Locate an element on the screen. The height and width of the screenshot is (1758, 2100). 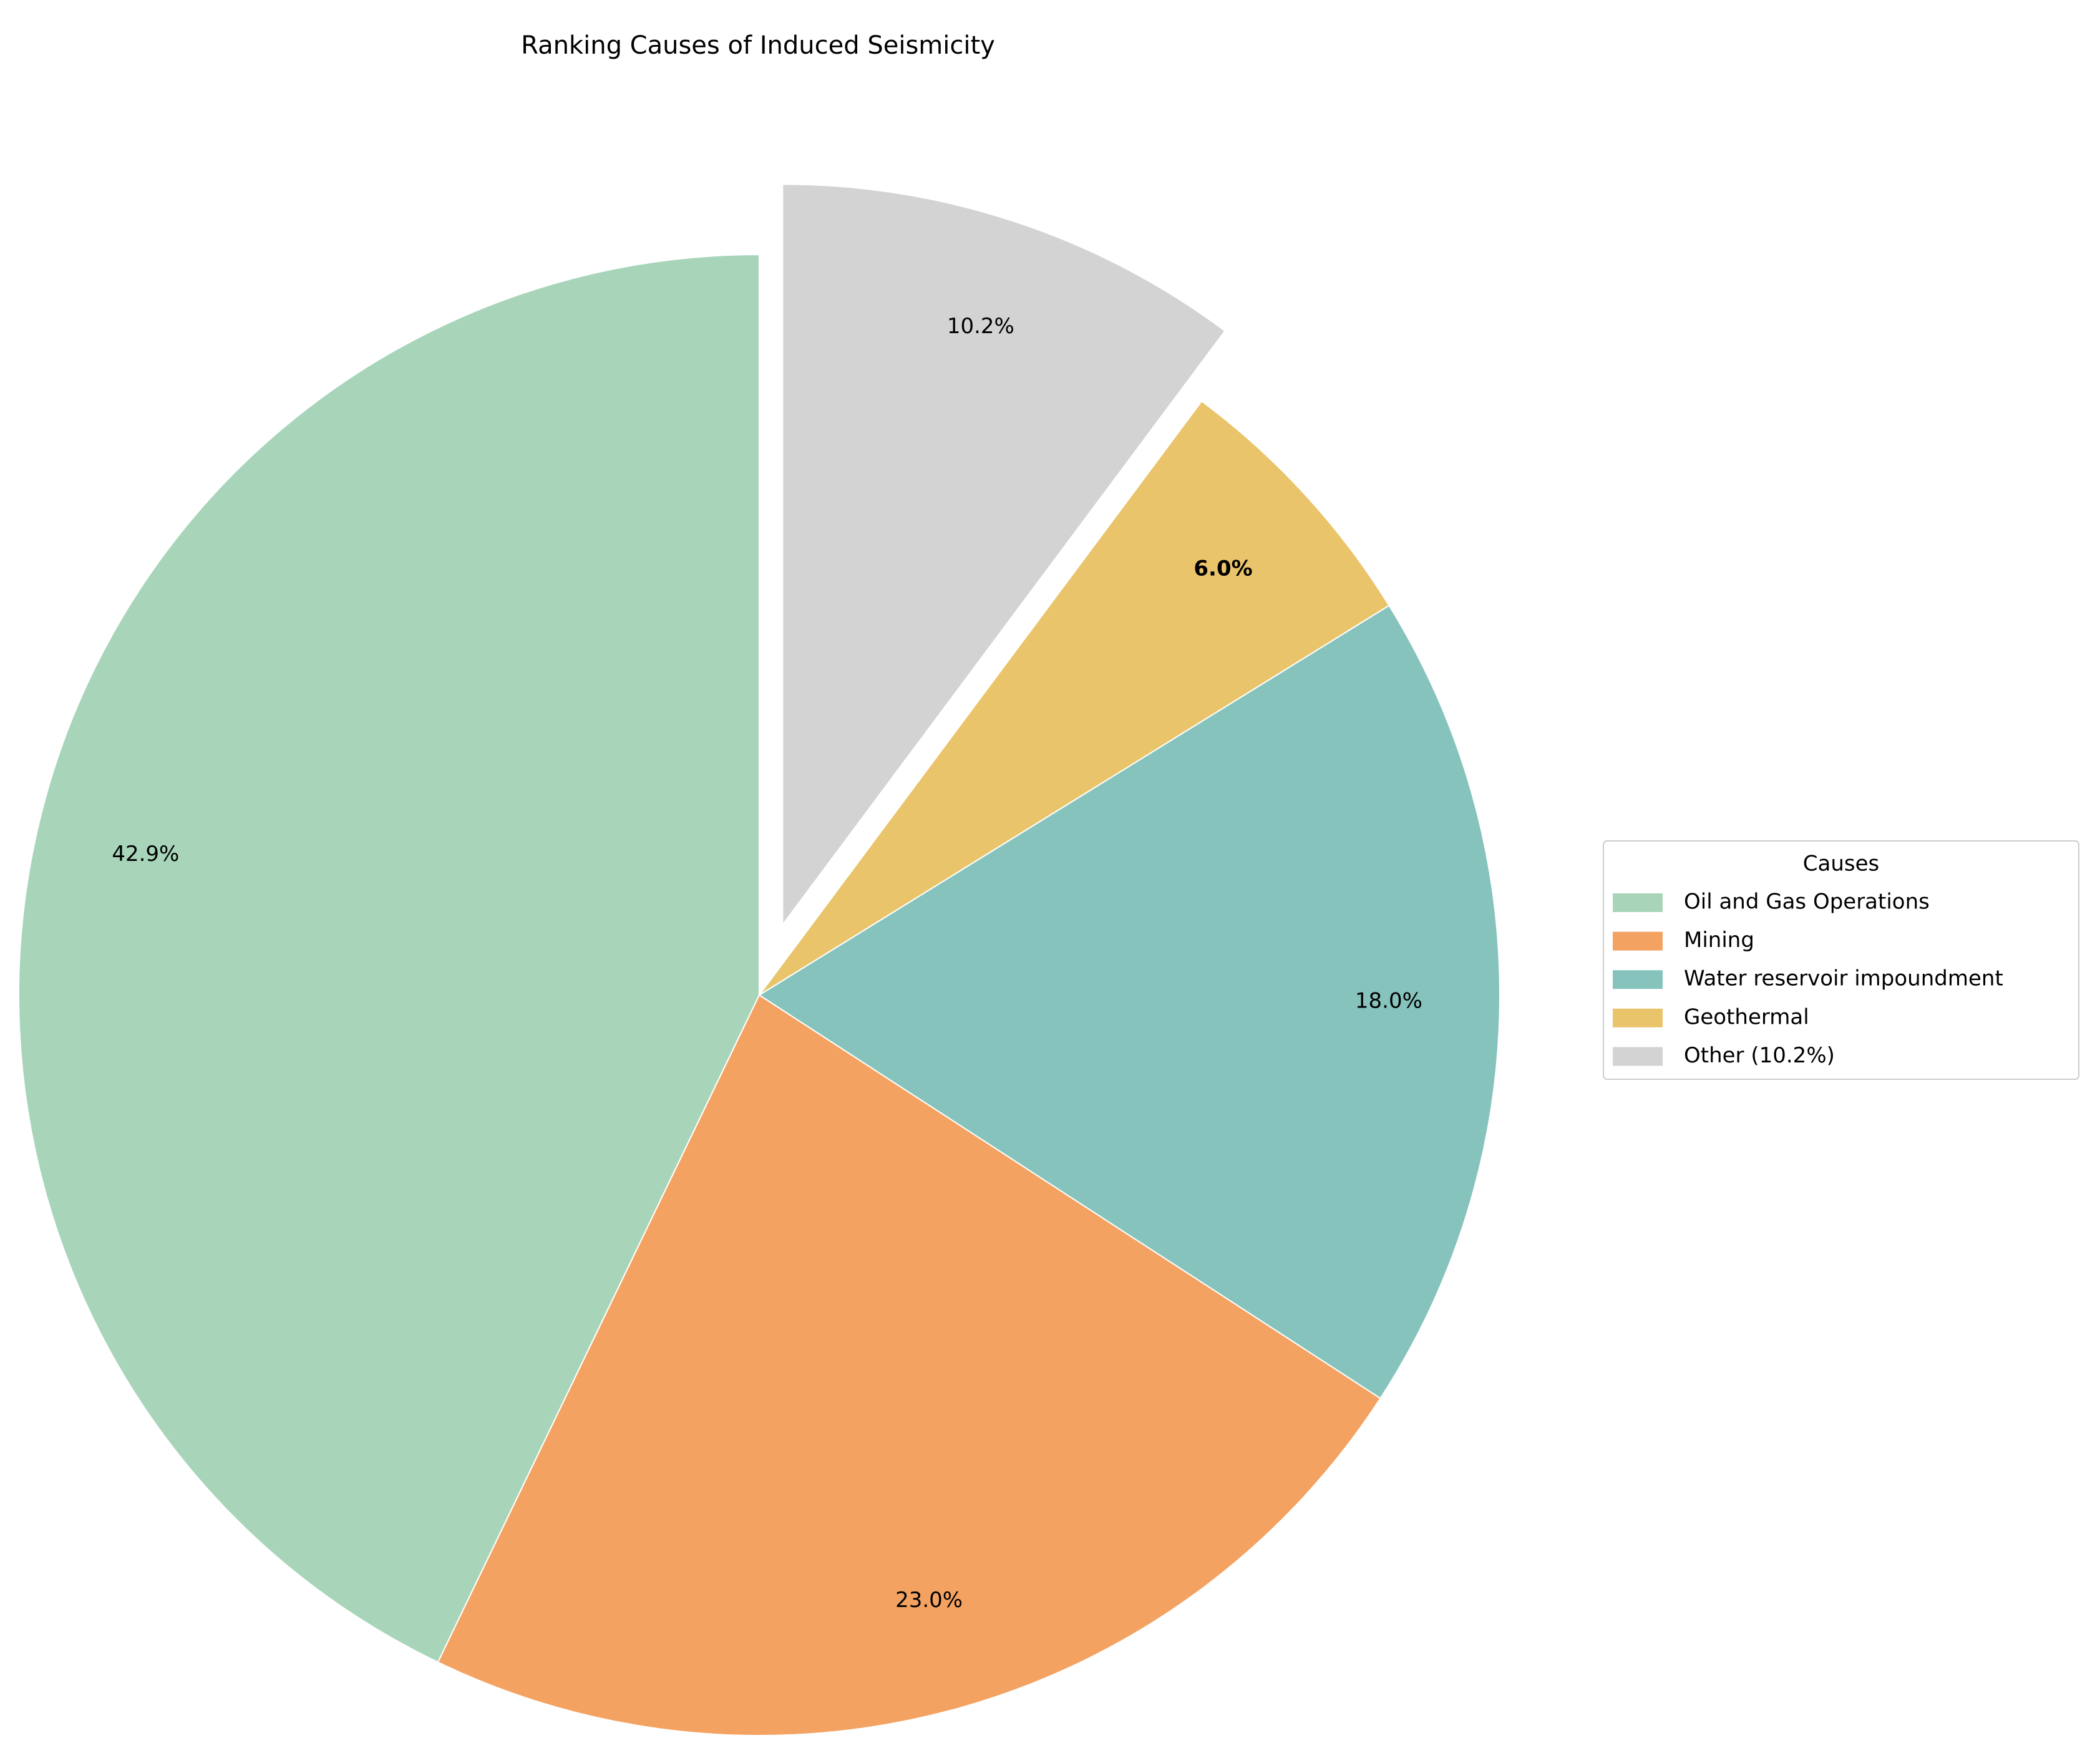
legend-label: Geothermal is located at coordinates (1746, 1017).